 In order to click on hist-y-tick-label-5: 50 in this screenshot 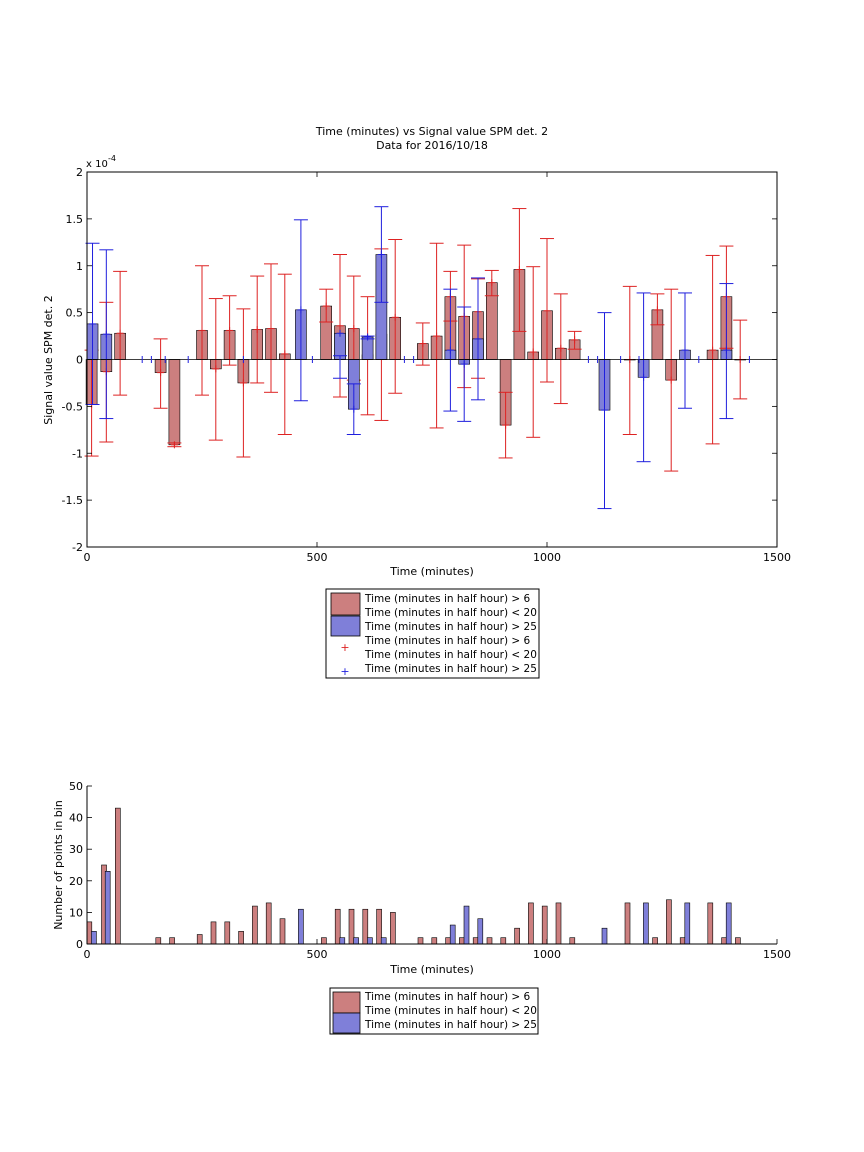, I will do `click(76, 786)`.